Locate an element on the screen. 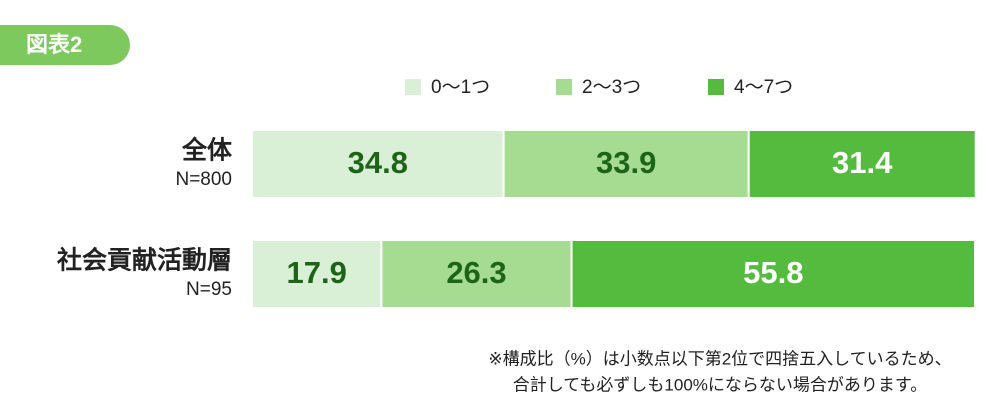 This screenshot has width=1000, height=410. badge: 図表2 is located at coordinates (54, 44).